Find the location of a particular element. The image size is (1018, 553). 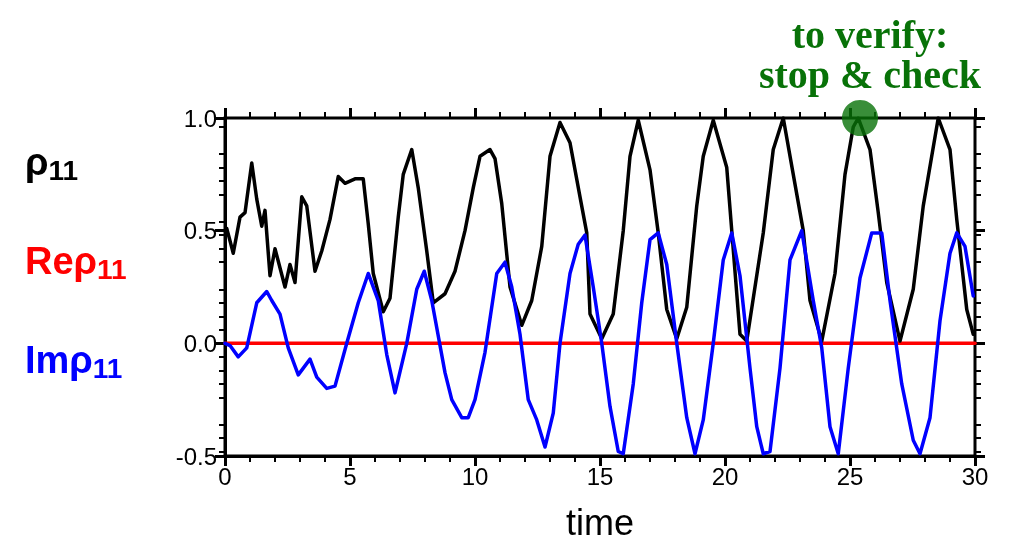

y-tick-label: 0.5 is located at coordinates (200, 231).